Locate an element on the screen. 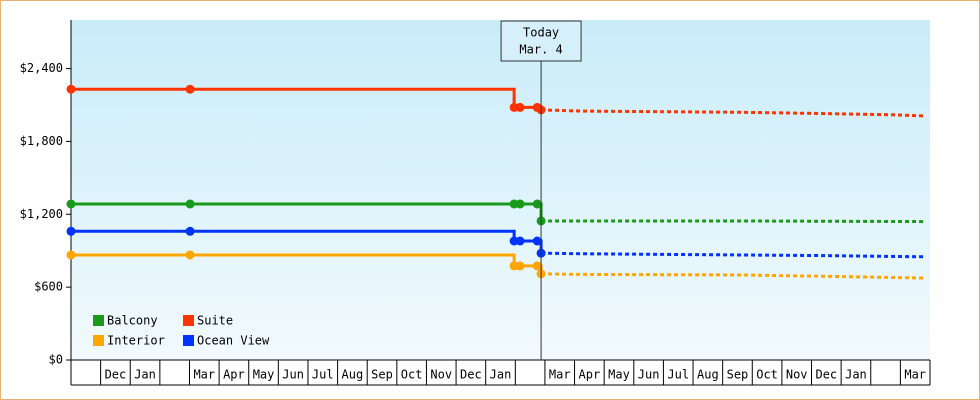 This screenshot has height=400, width=980. today-label: Today is located at coordinates (541, 33).